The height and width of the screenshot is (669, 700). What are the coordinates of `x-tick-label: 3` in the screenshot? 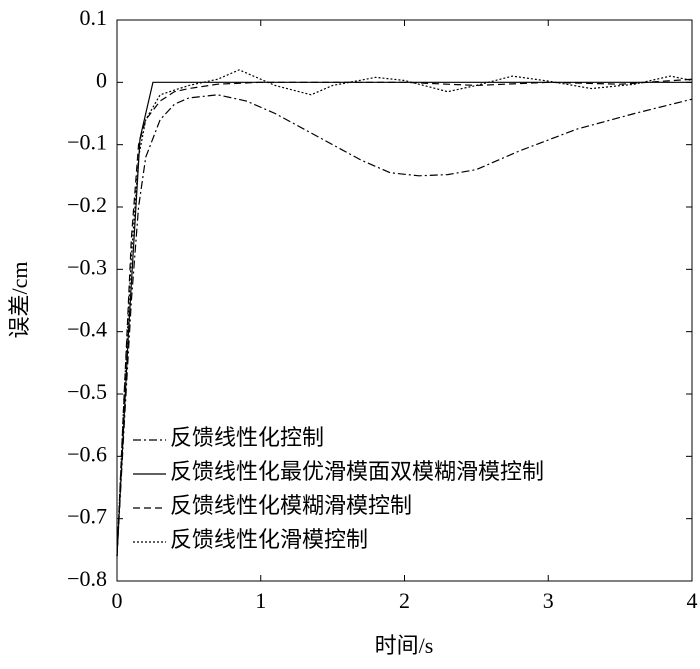 It's located at (548, 600).